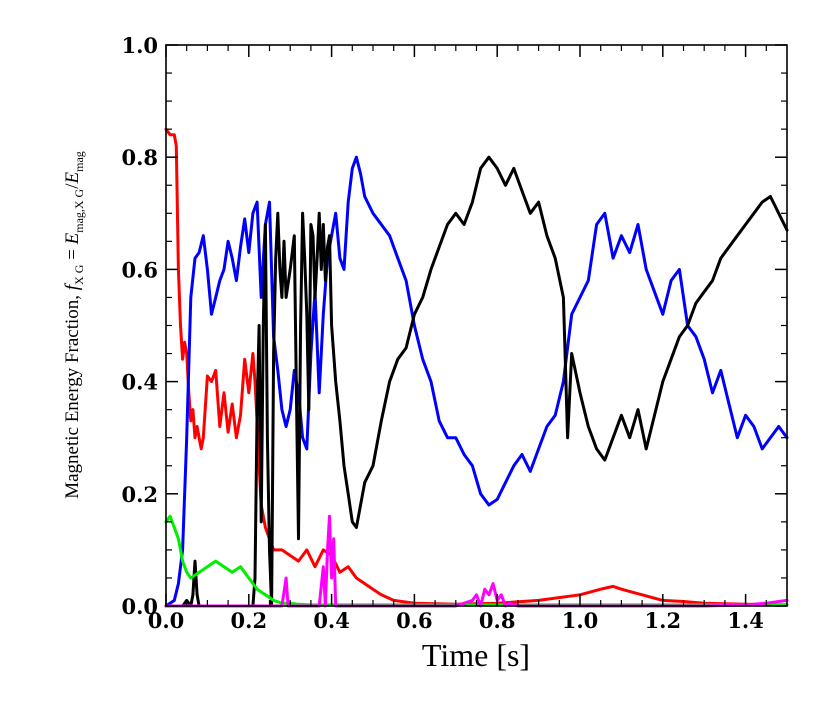  Describe the element at coordinates (663, 620) in the screenshot. I see `x-tick-label: 1.2` at that location.